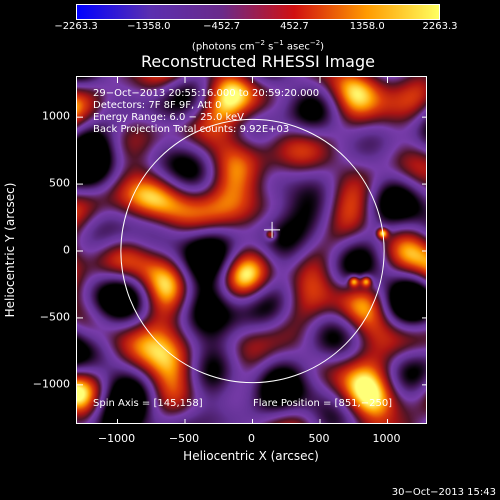 The image size is (500, 500). Describe the element at coordinates (386, 438) in the screenshot. I see `x-tick-label: 1000` at that location.